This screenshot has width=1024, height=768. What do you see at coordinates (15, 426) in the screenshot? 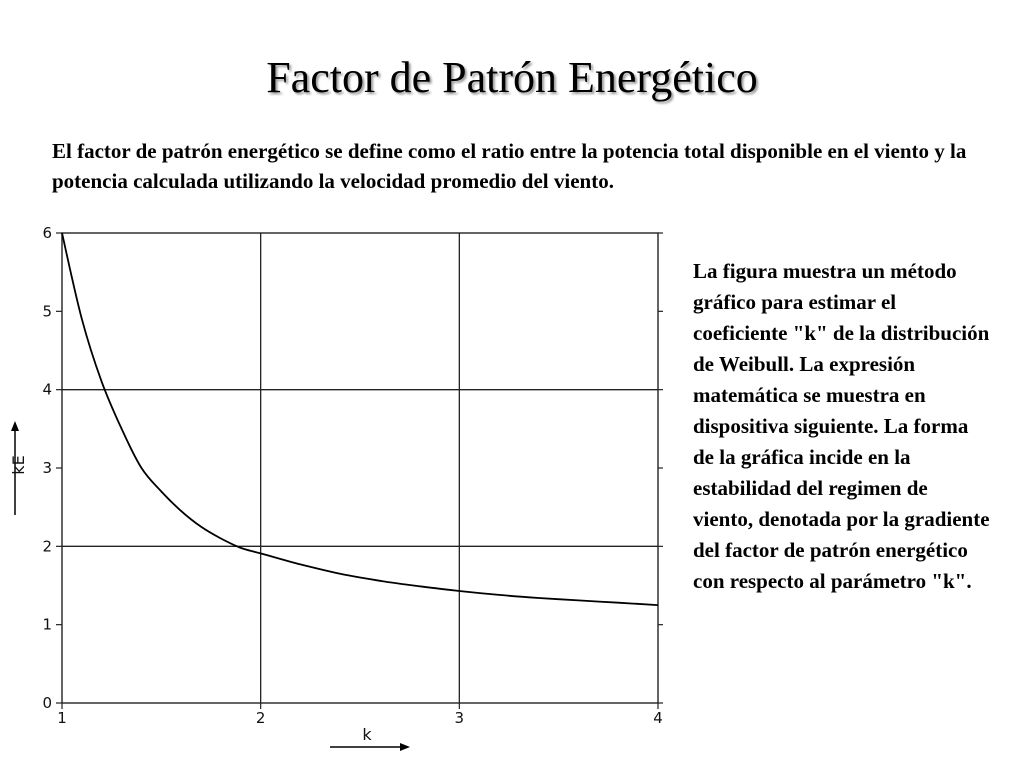
I see `y-axis-arrowhead` at bounding box center [15, 426].